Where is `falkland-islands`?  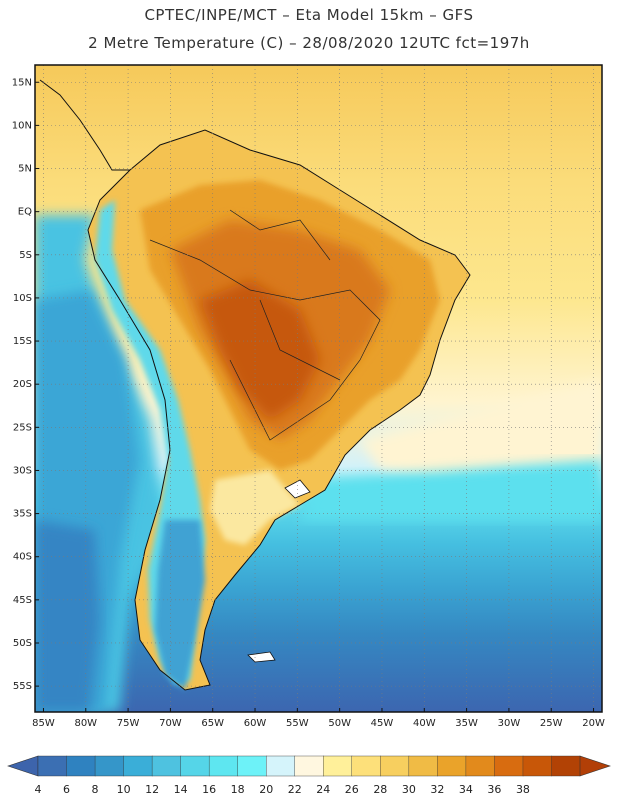
falkland-islands is located at coordinates (261, 657).